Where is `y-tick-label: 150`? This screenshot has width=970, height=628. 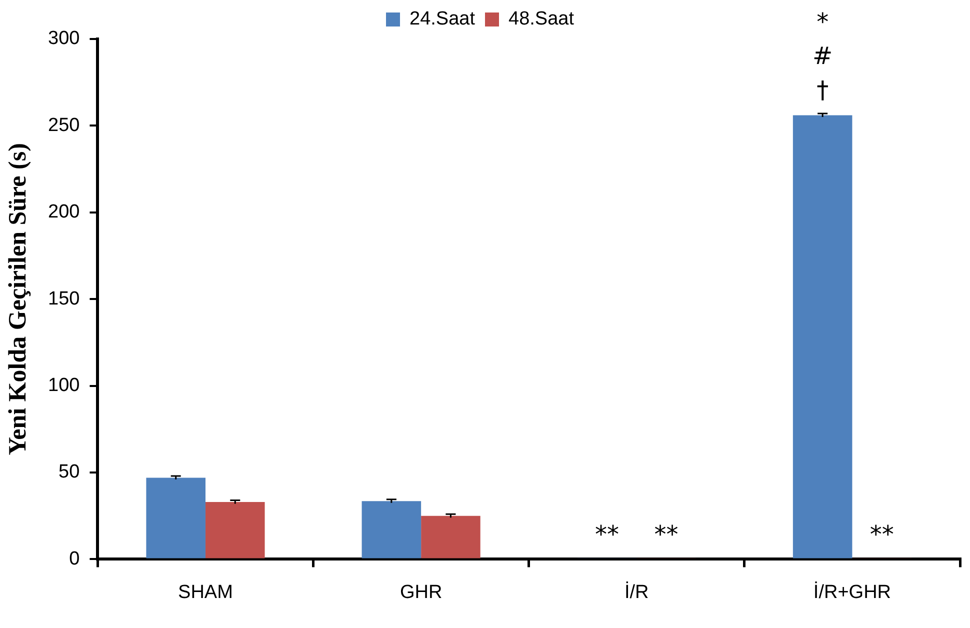 y-tick-label: 150 is located at coordinates (64, 299).